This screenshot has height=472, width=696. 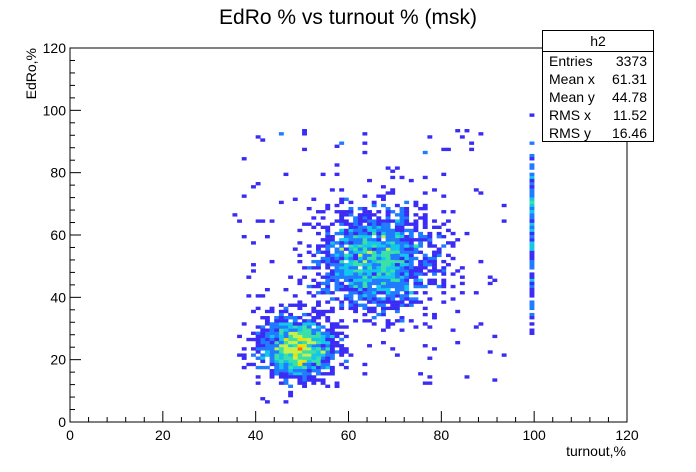 What do you see at coordinates (58, 235) in the screenshot?
I see `y-tick-label: 60` at bounding box center [58, 235].